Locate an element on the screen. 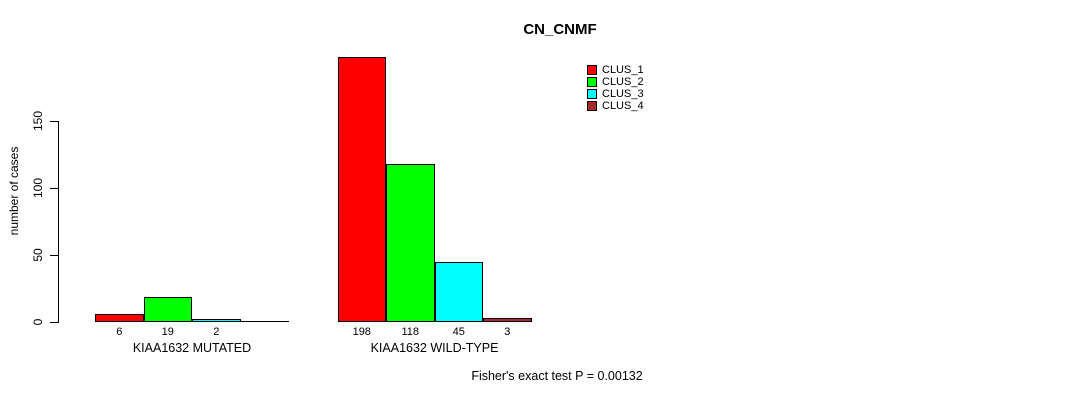 This screenshot has width=1090, height=400. y-tick-label: 50 is located at coordinates (38, 255).